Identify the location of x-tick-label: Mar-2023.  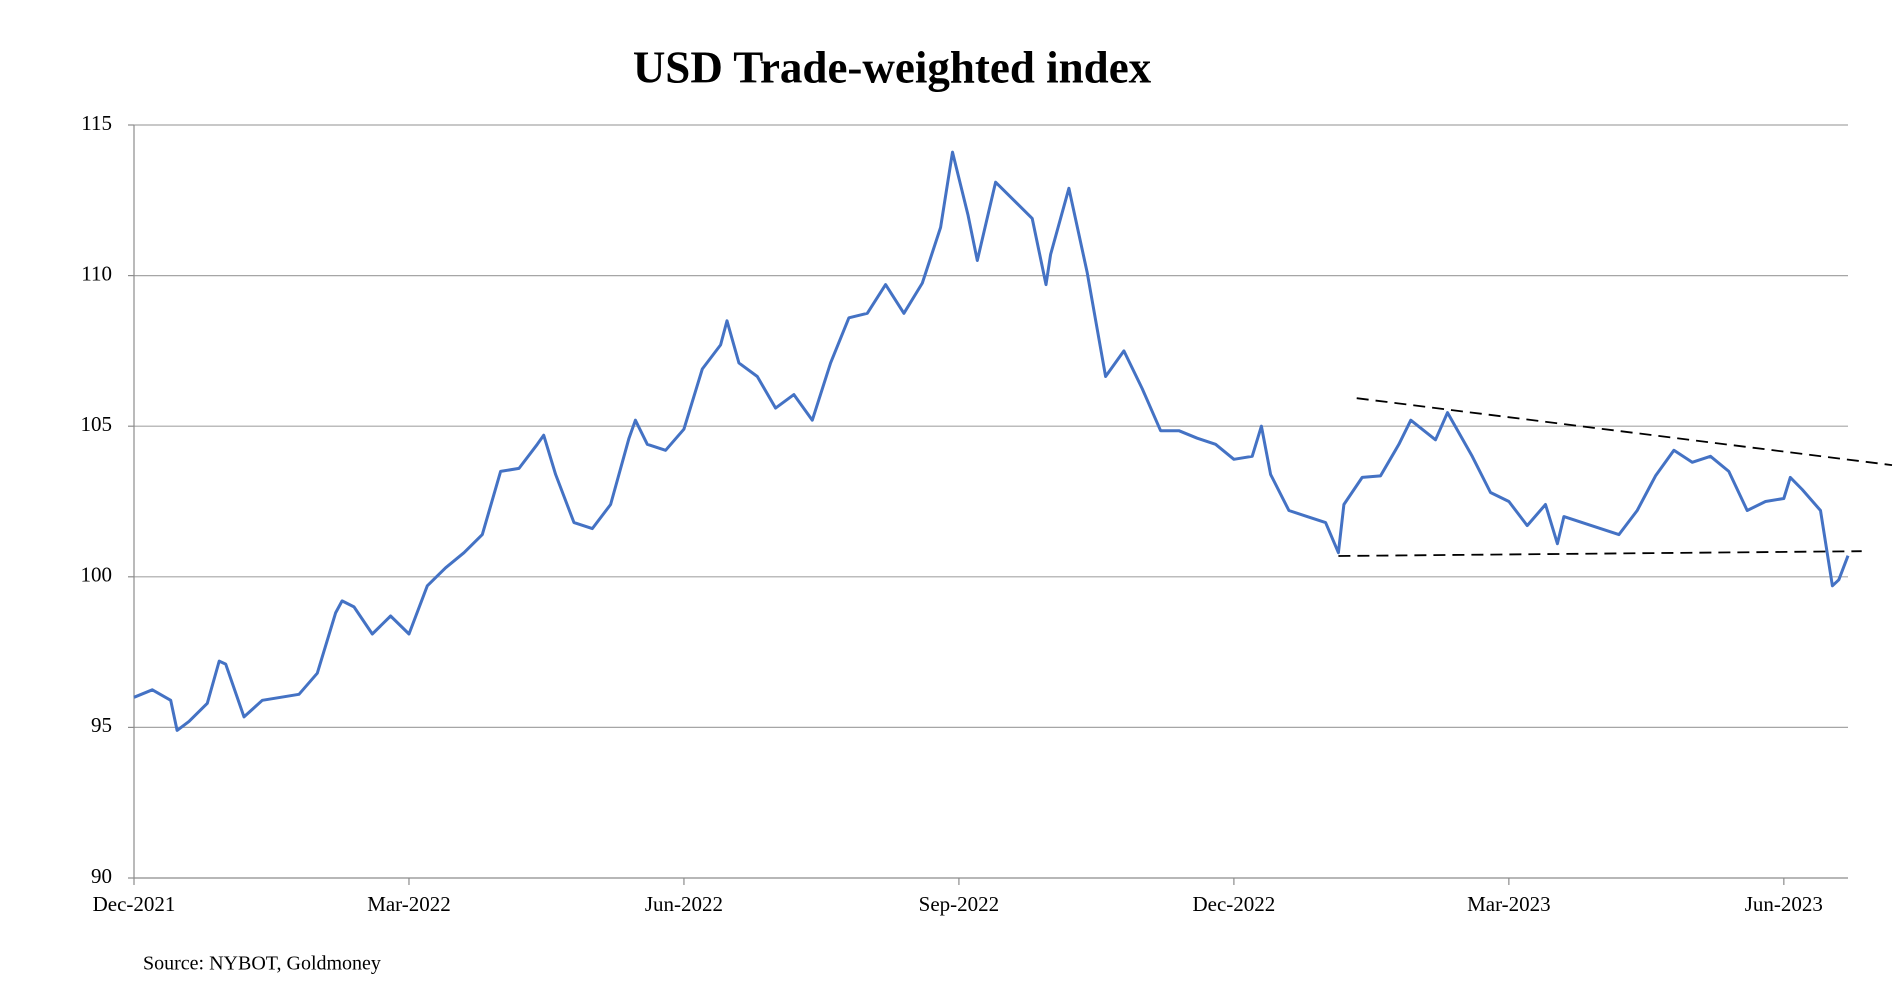
(1509, 904).